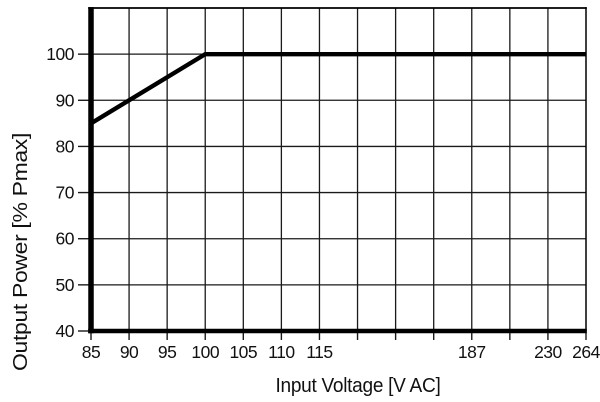 This screenshot has height=402, width=600. Describe the element at coordinates (358, 386) in the screenshot. I see `x-axis-title: Input Voltage [V AC]` at that location.